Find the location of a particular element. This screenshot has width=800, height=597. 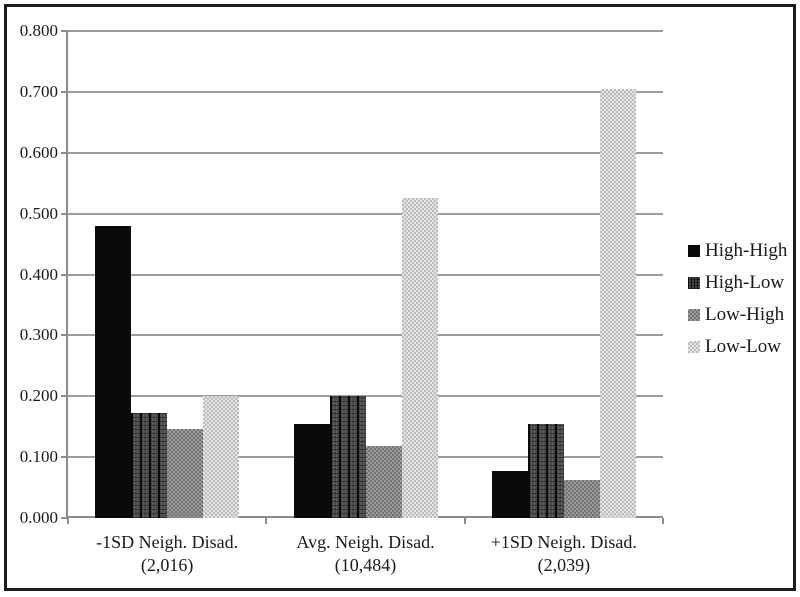

x-category-label: +1SD Neigh. Disad. (2,039) is located at coordinates (564, 554).